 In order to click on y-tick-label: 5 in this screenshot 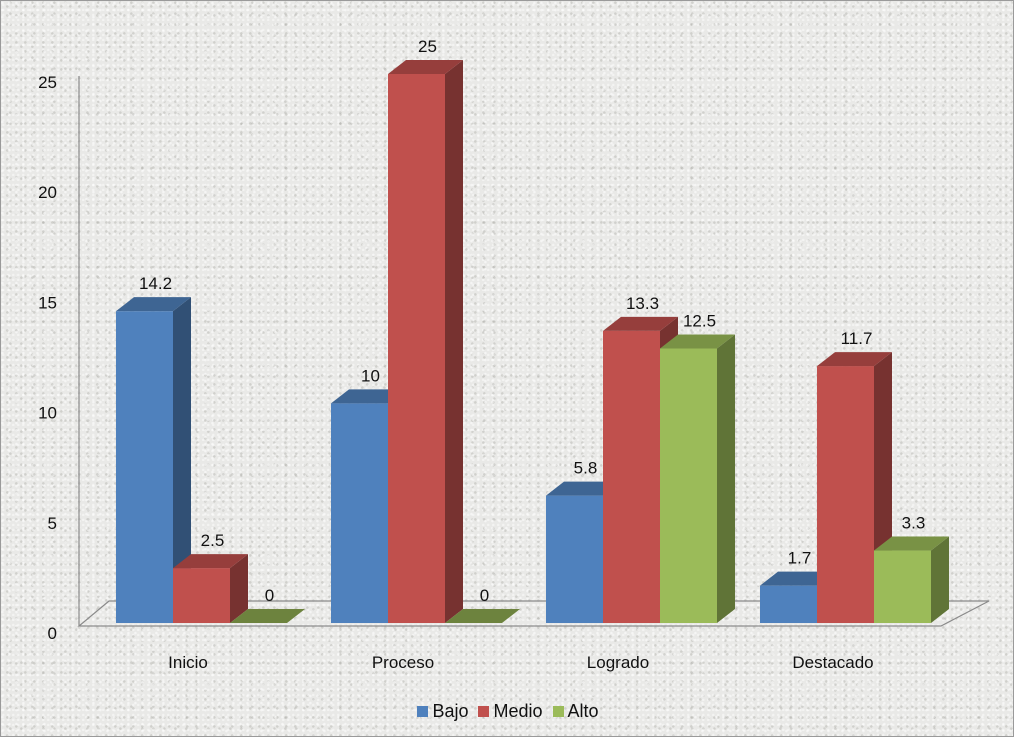, I will do `click(52, 523)`.